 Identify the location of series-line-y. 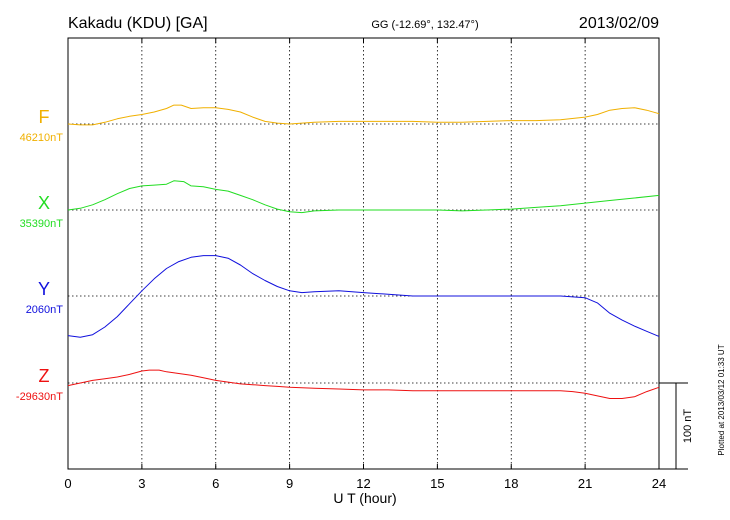
(363, 296).